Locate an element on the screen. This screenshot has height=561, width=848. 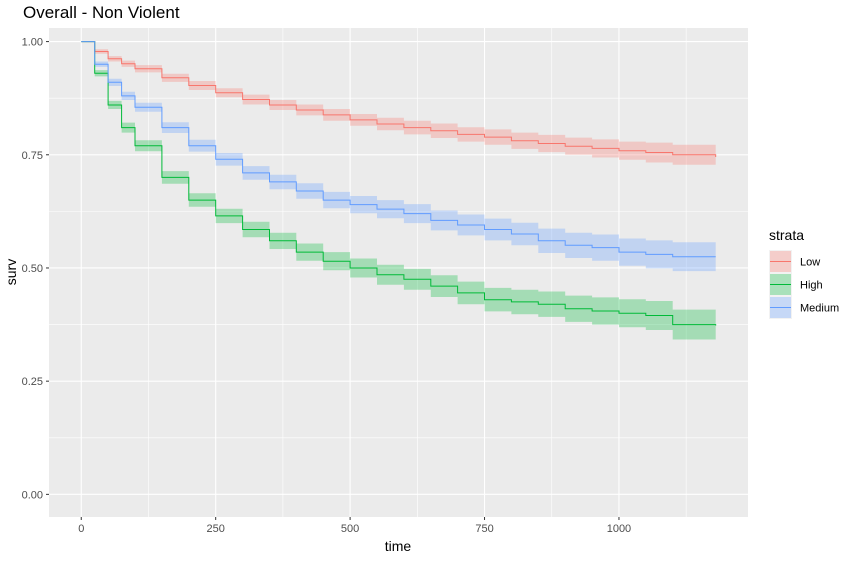
y-tick-label: 1.00 is located at coordinates (32, 43).